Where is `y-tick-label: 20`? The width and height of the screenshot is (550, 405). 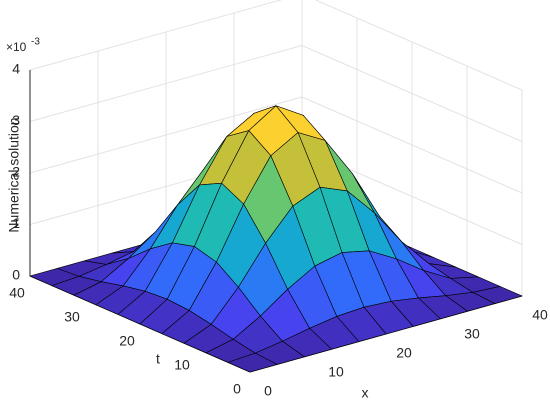
y-tick-label: 20 is located at coordinates (127, 341).